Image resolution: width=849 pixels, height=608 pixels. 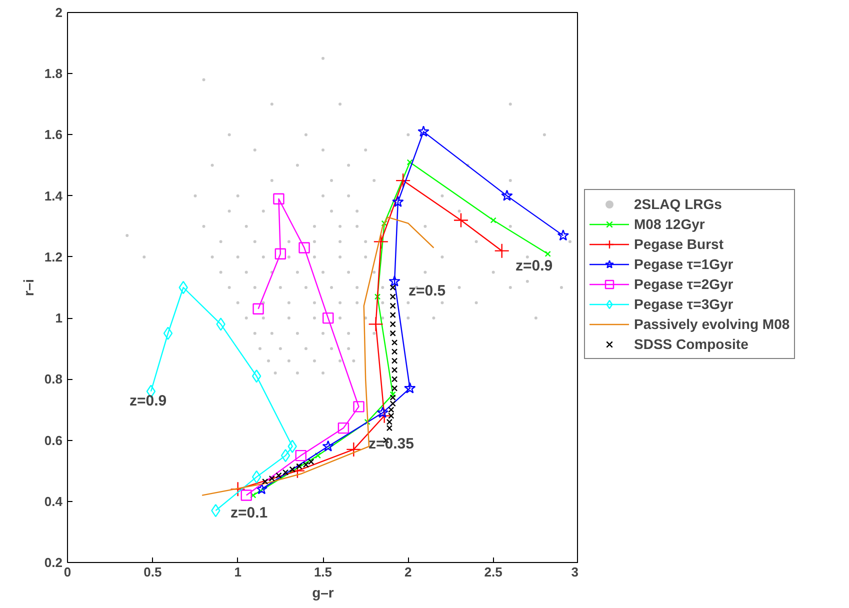 I want to click on y-tick-label: 0.8, so click(x=53, y=379).